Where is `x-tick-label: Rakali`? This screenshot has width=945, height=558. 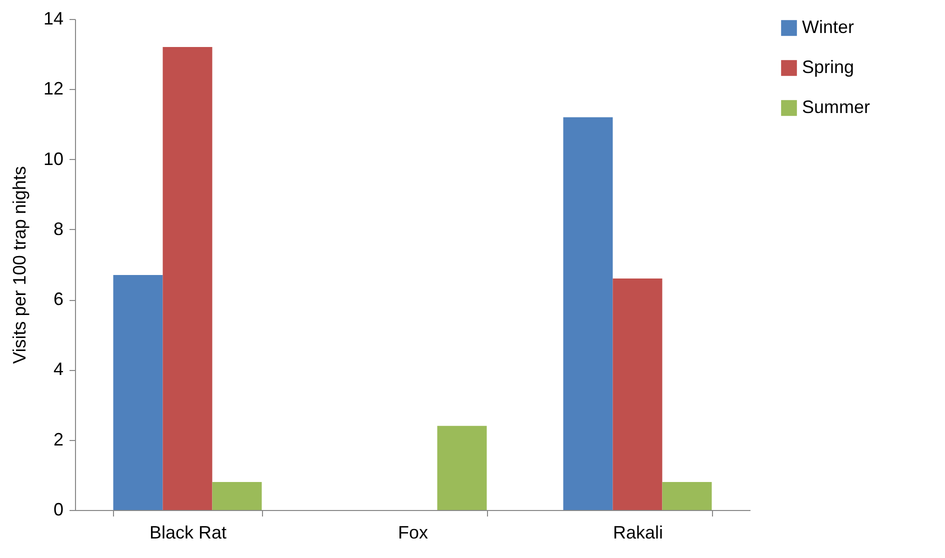 x-tick-label: Rakali is located at coordinates (638, 532).